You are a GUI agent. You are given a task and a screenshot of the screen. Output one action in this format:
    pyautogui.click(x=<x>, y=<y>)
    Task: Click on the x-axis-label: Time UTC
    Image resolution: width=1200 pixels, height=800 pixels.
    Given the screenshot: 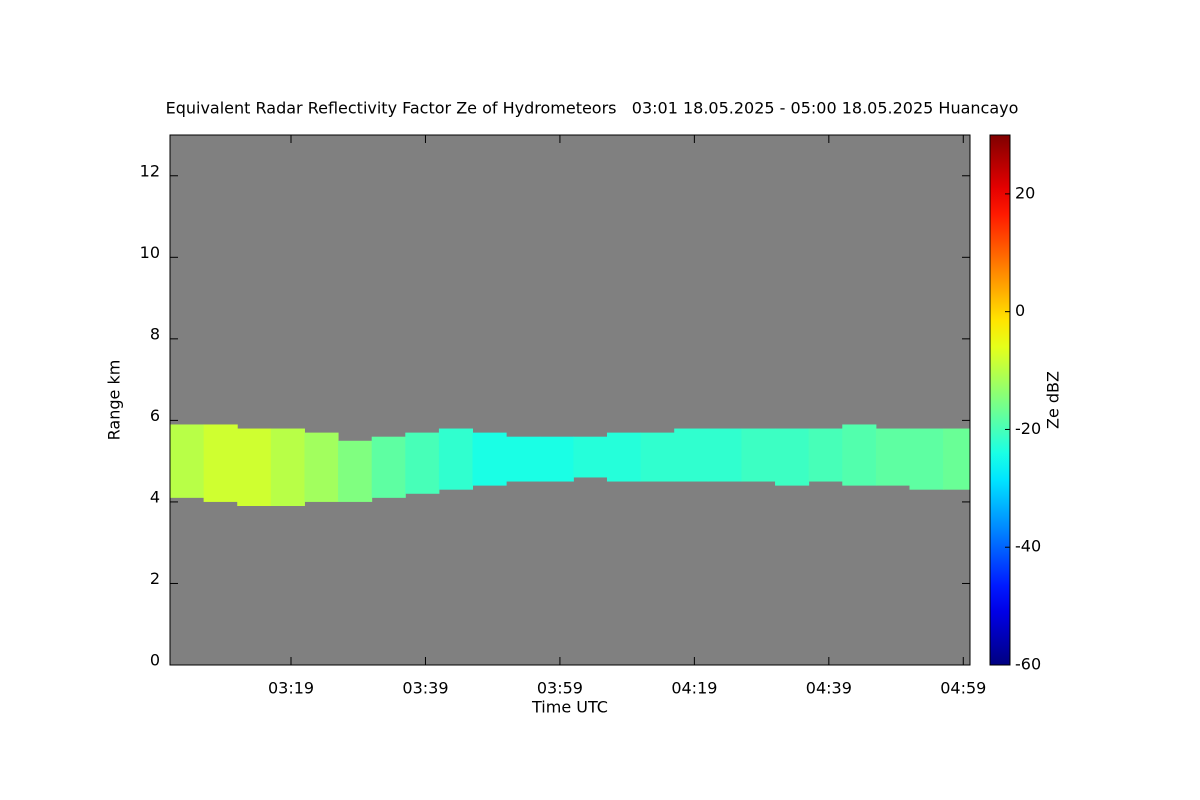 What is the action you would take?
    pyautogui.click(x=569, y=707)
    